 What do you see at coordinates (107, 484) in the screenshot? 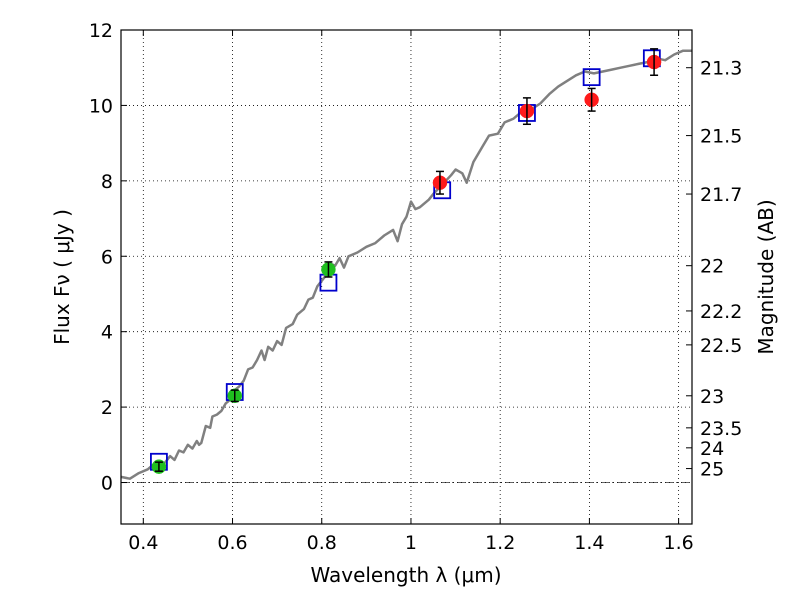
I see `y-tick-label: 0` at bounding box center [107, 484].